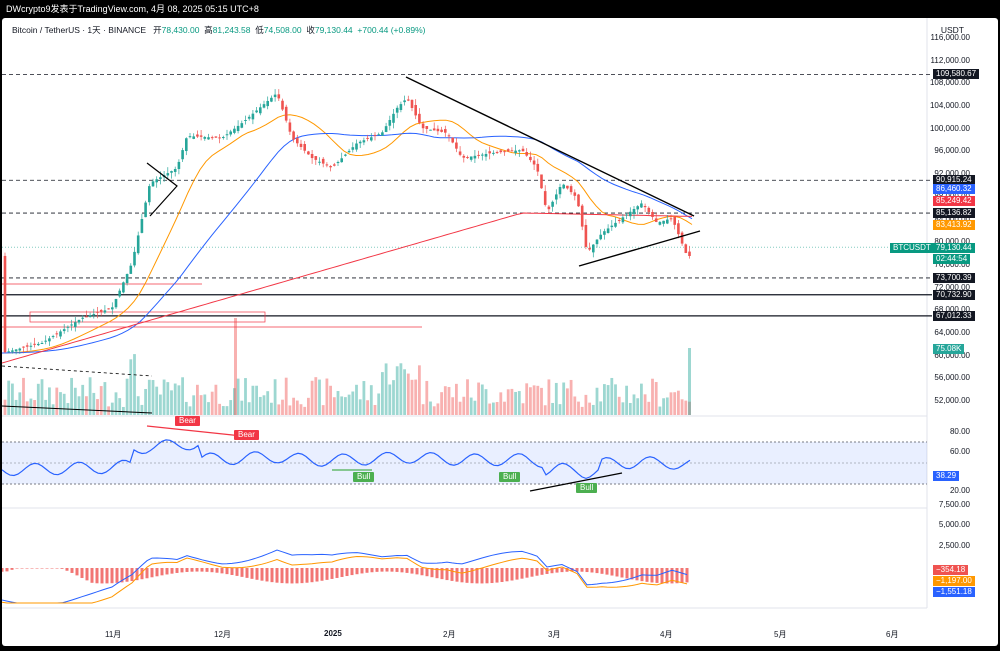 The image size is (1000, 651). What do you see at coordinates (952, 355) in the screenshot?
I see `price-axis-label: 60,000.00` at bounding box center [952, 355].